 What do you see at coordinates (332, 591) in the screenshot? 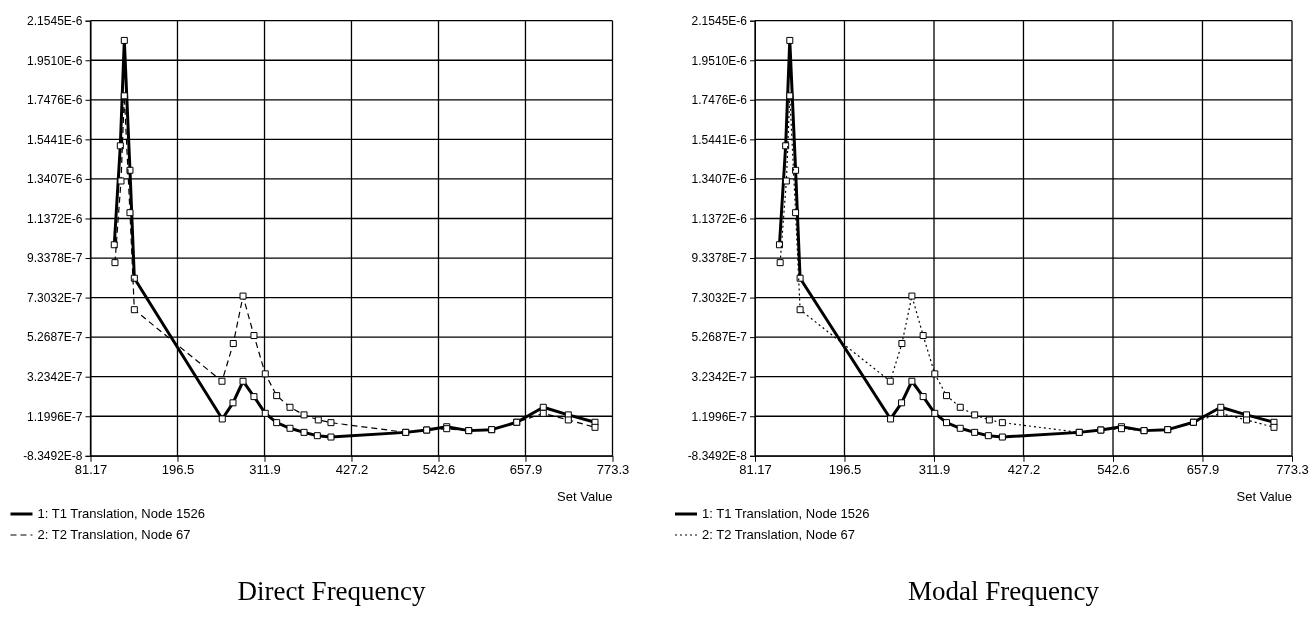
I see `text: Direct Frequency` at bounding box center [332, 591].